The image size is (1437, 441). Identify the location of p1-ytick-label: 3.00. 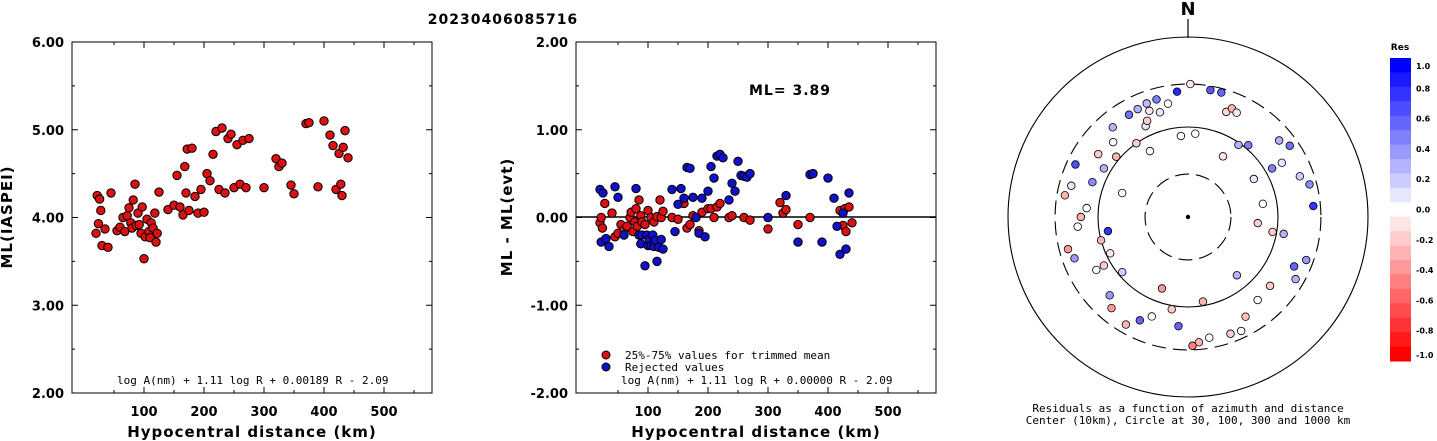
(48, 306).